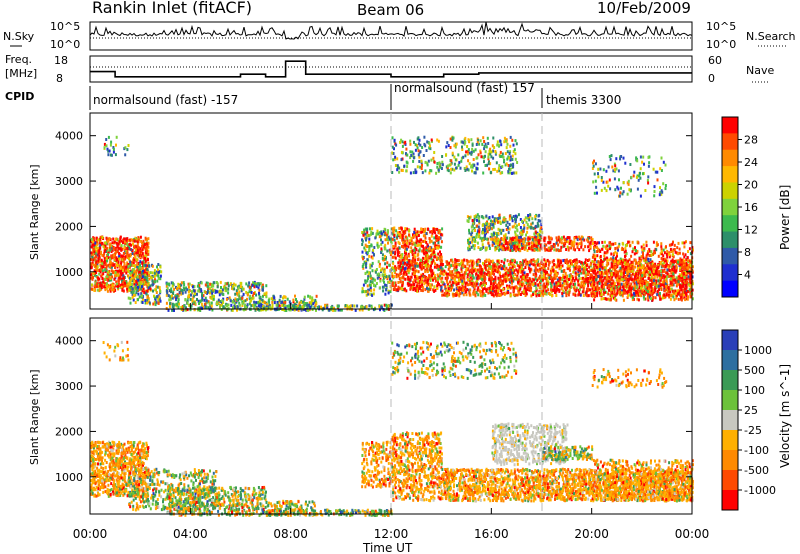 The height and width of the screenshot is (554, 800). What do you see at coordinates (390, 10) in the screenshot?
I see `beam-title: Beam 06` at bounding box center [390, 10].